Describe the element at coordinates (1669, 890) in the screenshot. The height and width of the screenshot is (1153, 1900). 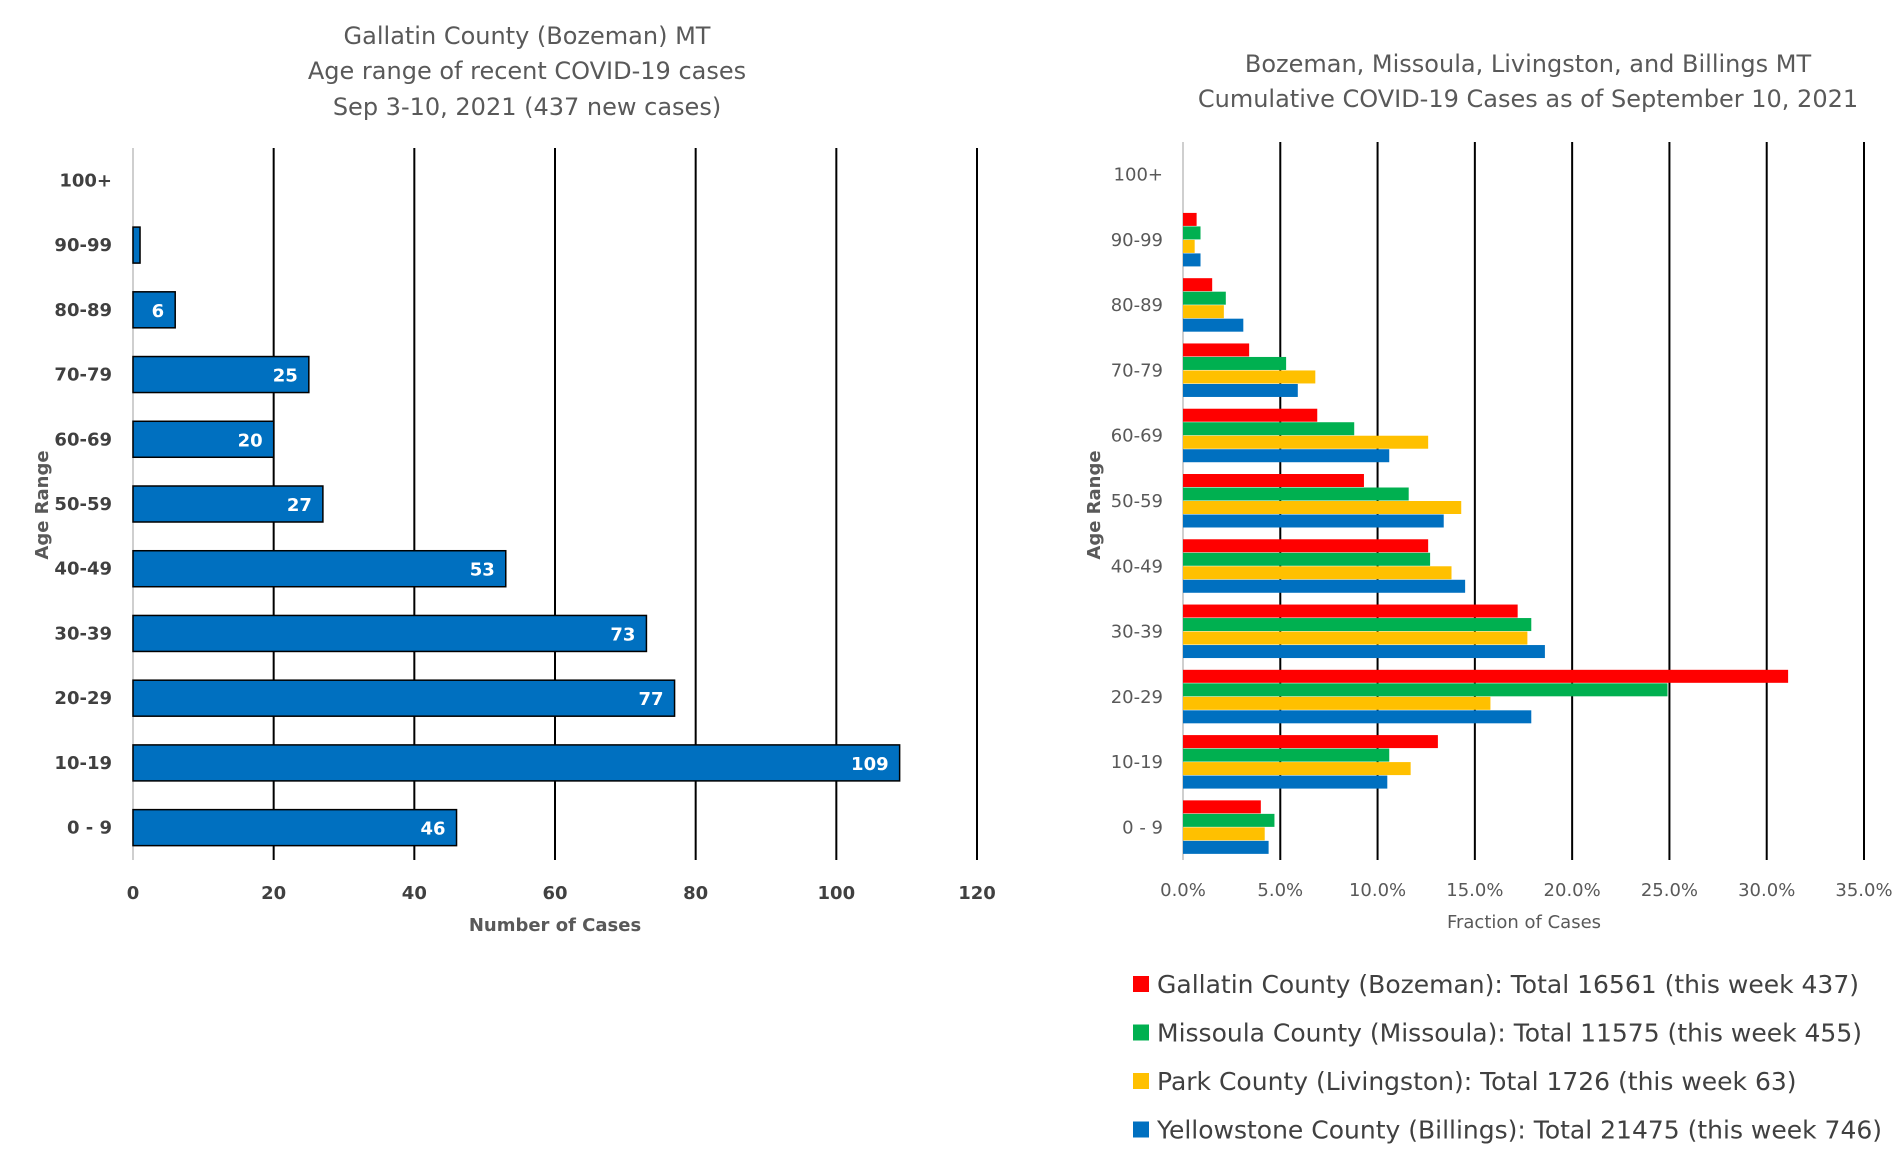
I see `right-x-tick-25.0%: 25.0%` at that location.